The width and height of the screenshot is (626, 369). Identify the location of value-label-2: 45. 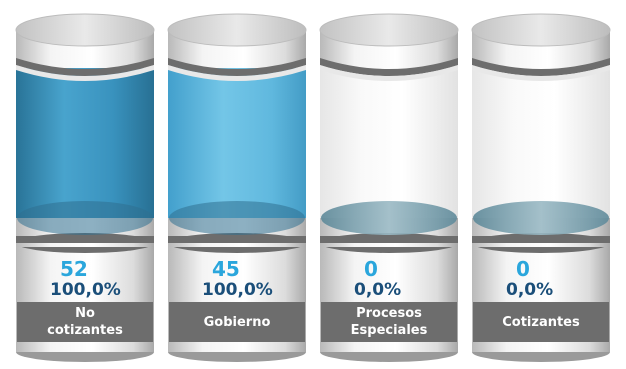
(226, 269).